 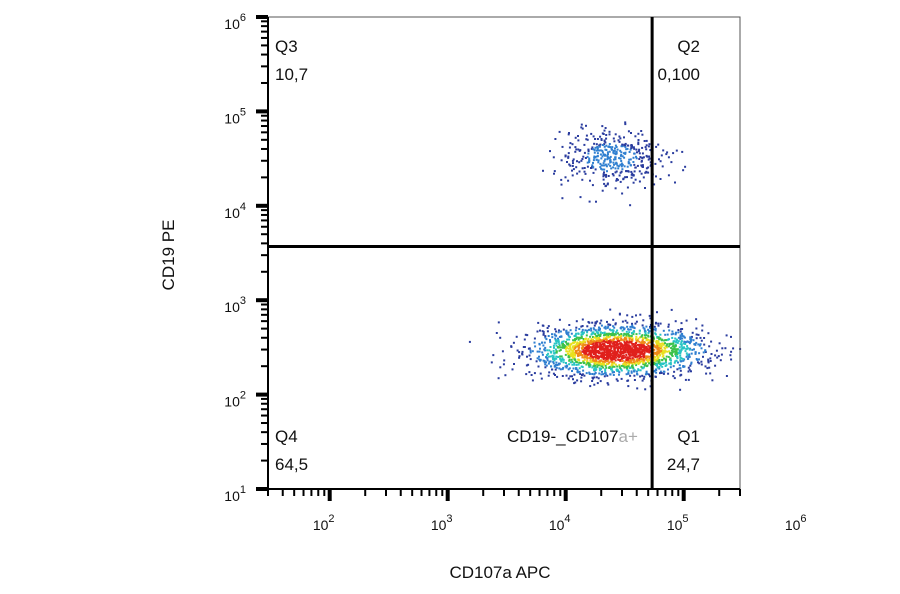 I want to click on y-axis-label: CD19 PE, so click(x=168, y=255).